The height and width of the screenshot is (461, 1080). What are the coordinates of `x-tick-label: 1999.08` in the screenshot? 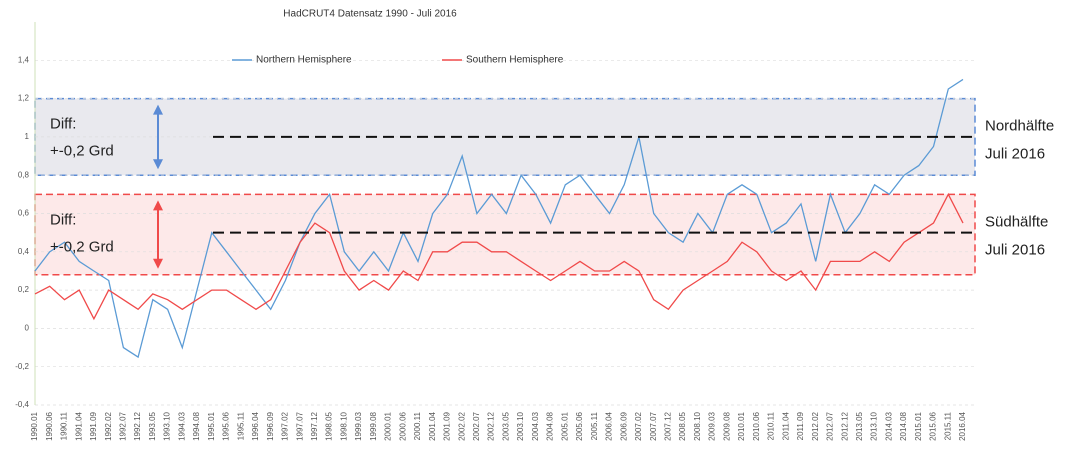 It's located at (373, 425).